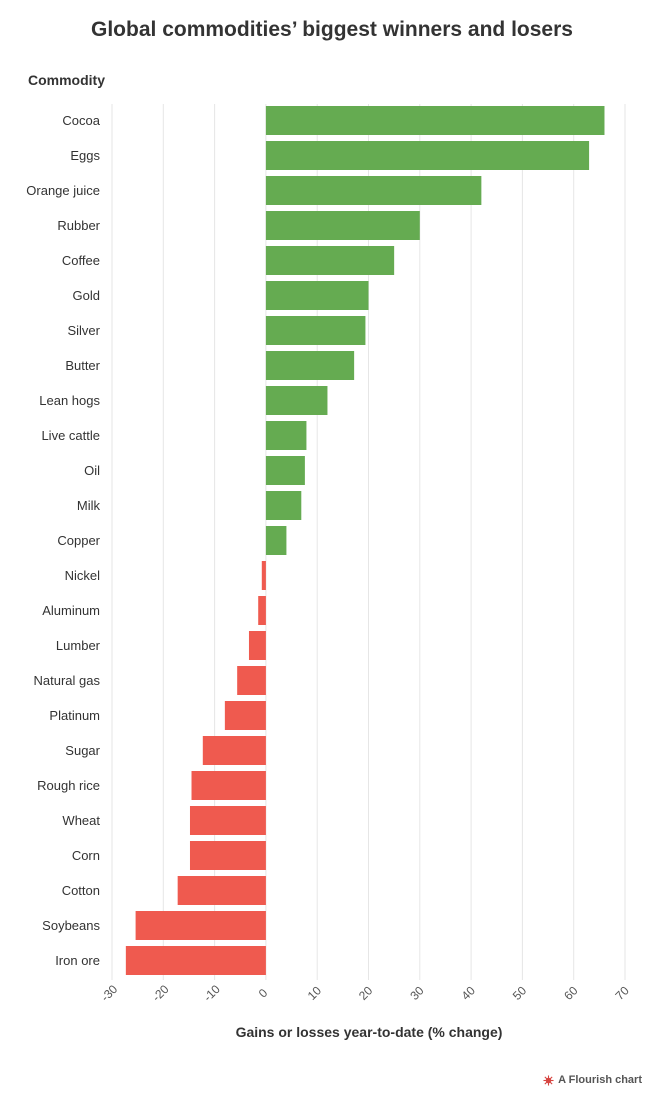 This screenshot has width=664, height=1110. I want to click on category-label: Copper, so click(78, 540).